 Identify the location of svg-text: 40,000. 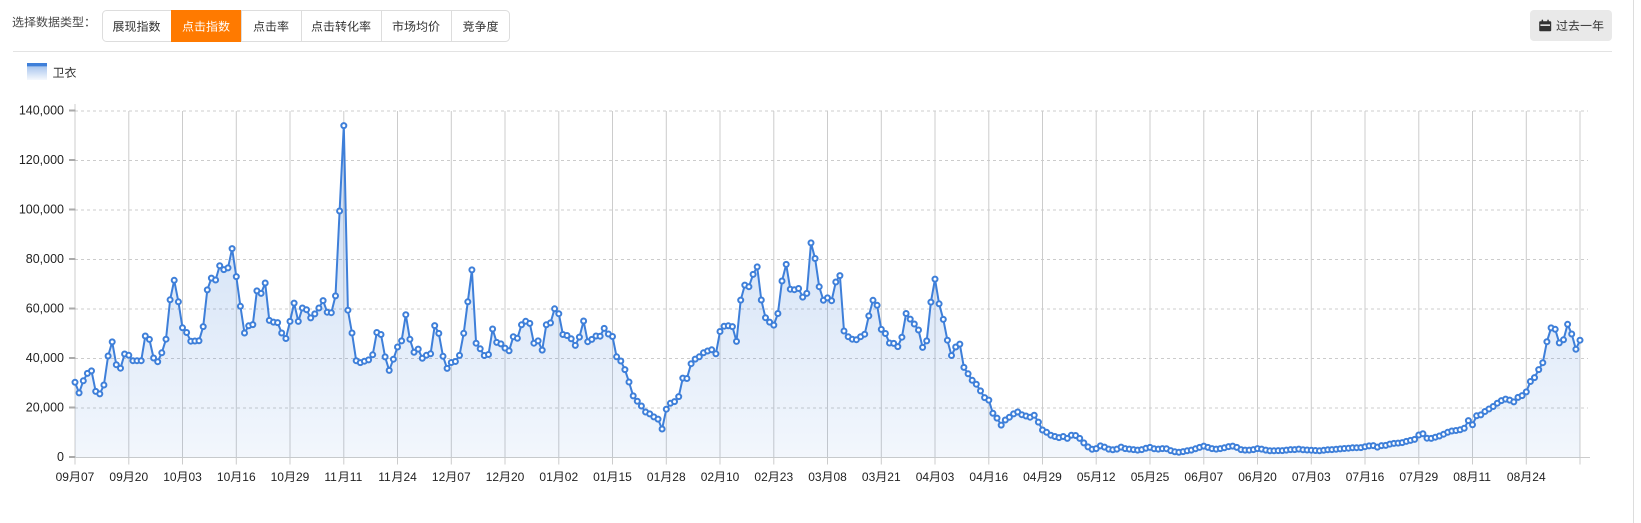
(45, 358).